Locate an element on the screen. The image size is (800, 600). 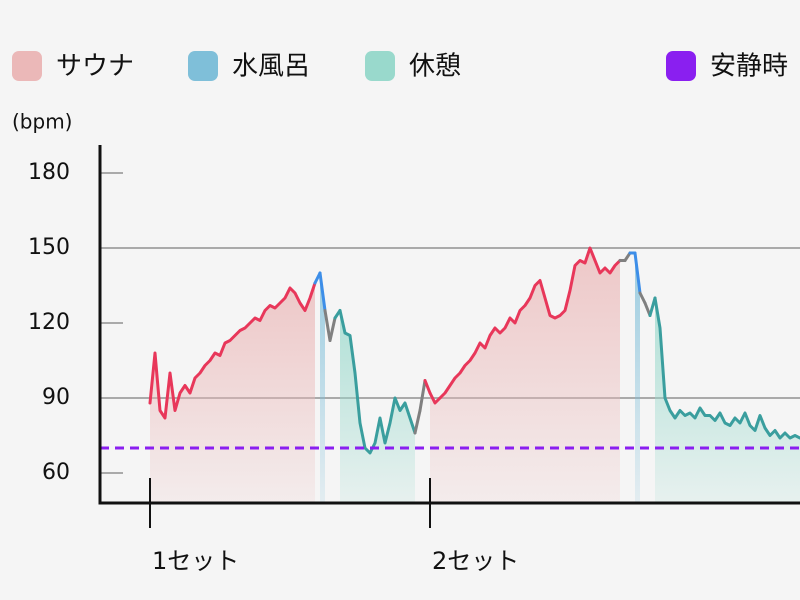
legend-label: サウナ is located at coordinates (95, 67).